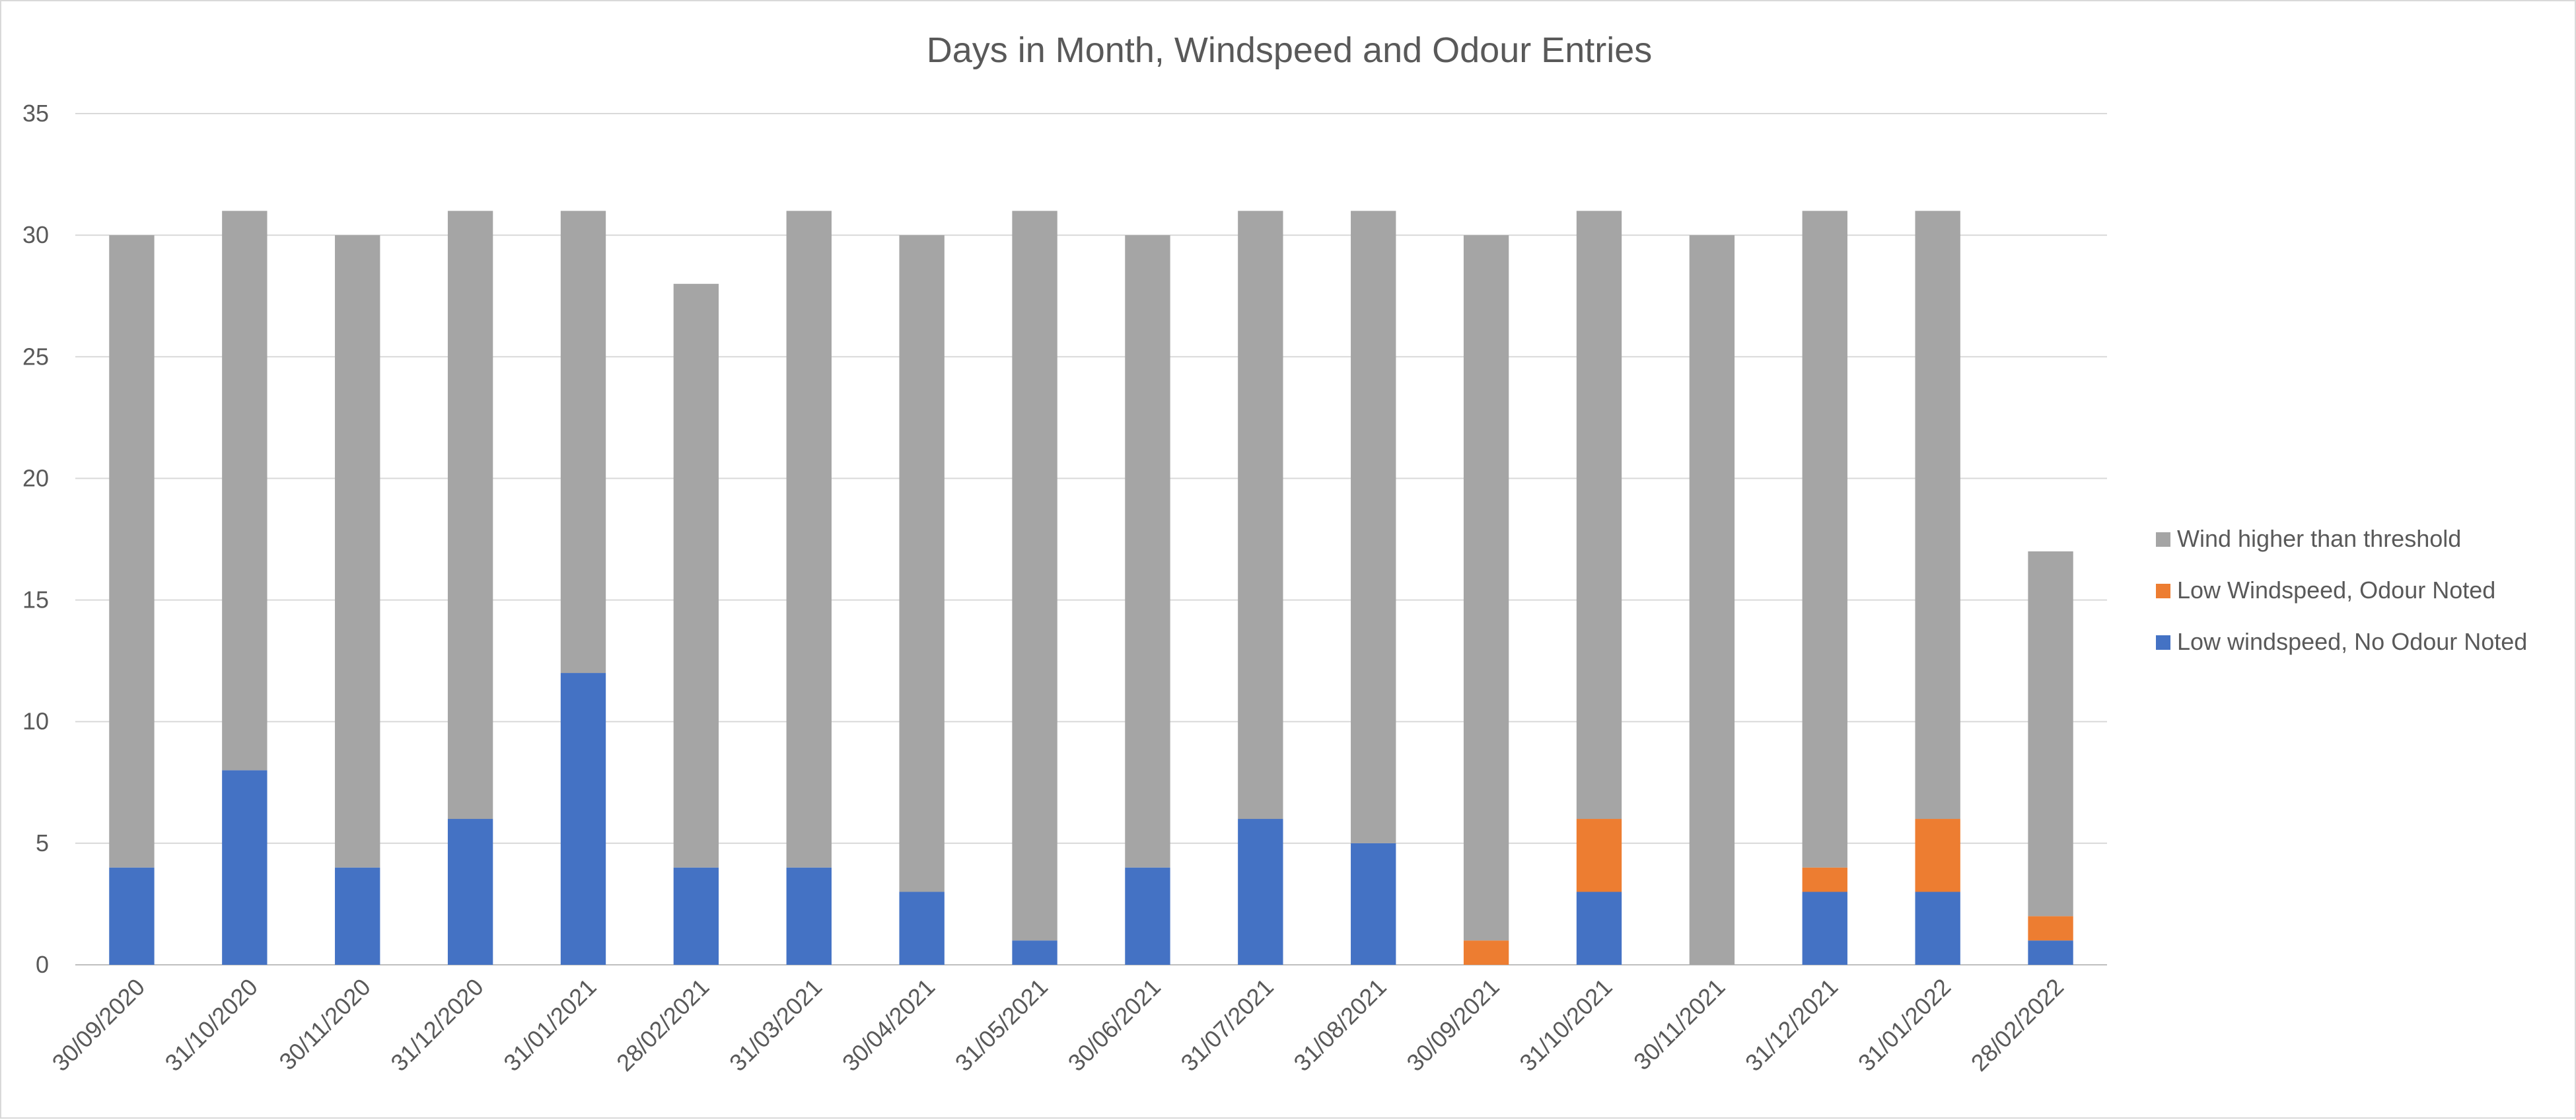 This screenshot has height=1120, width=2576. I want to click on y-tick-label: 20, so click(35, 477).